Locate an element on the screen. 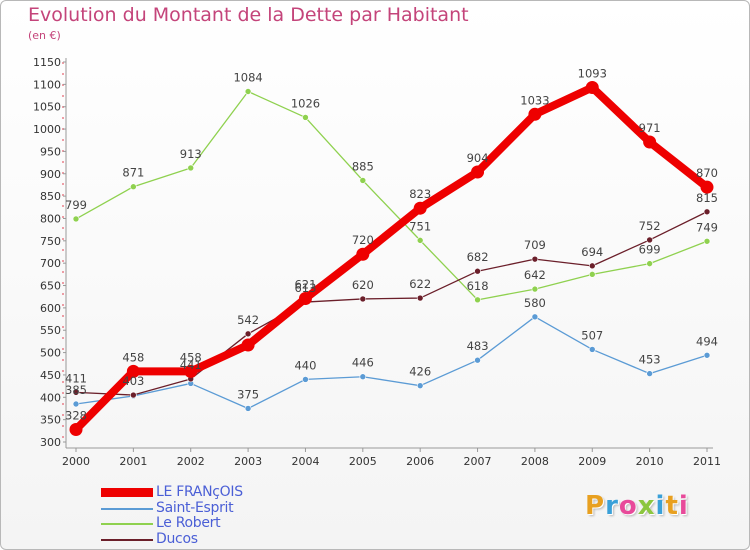 This screenshot has height=550, width=750. x-tick-label: 2007 is located at coordinates (478, 461).